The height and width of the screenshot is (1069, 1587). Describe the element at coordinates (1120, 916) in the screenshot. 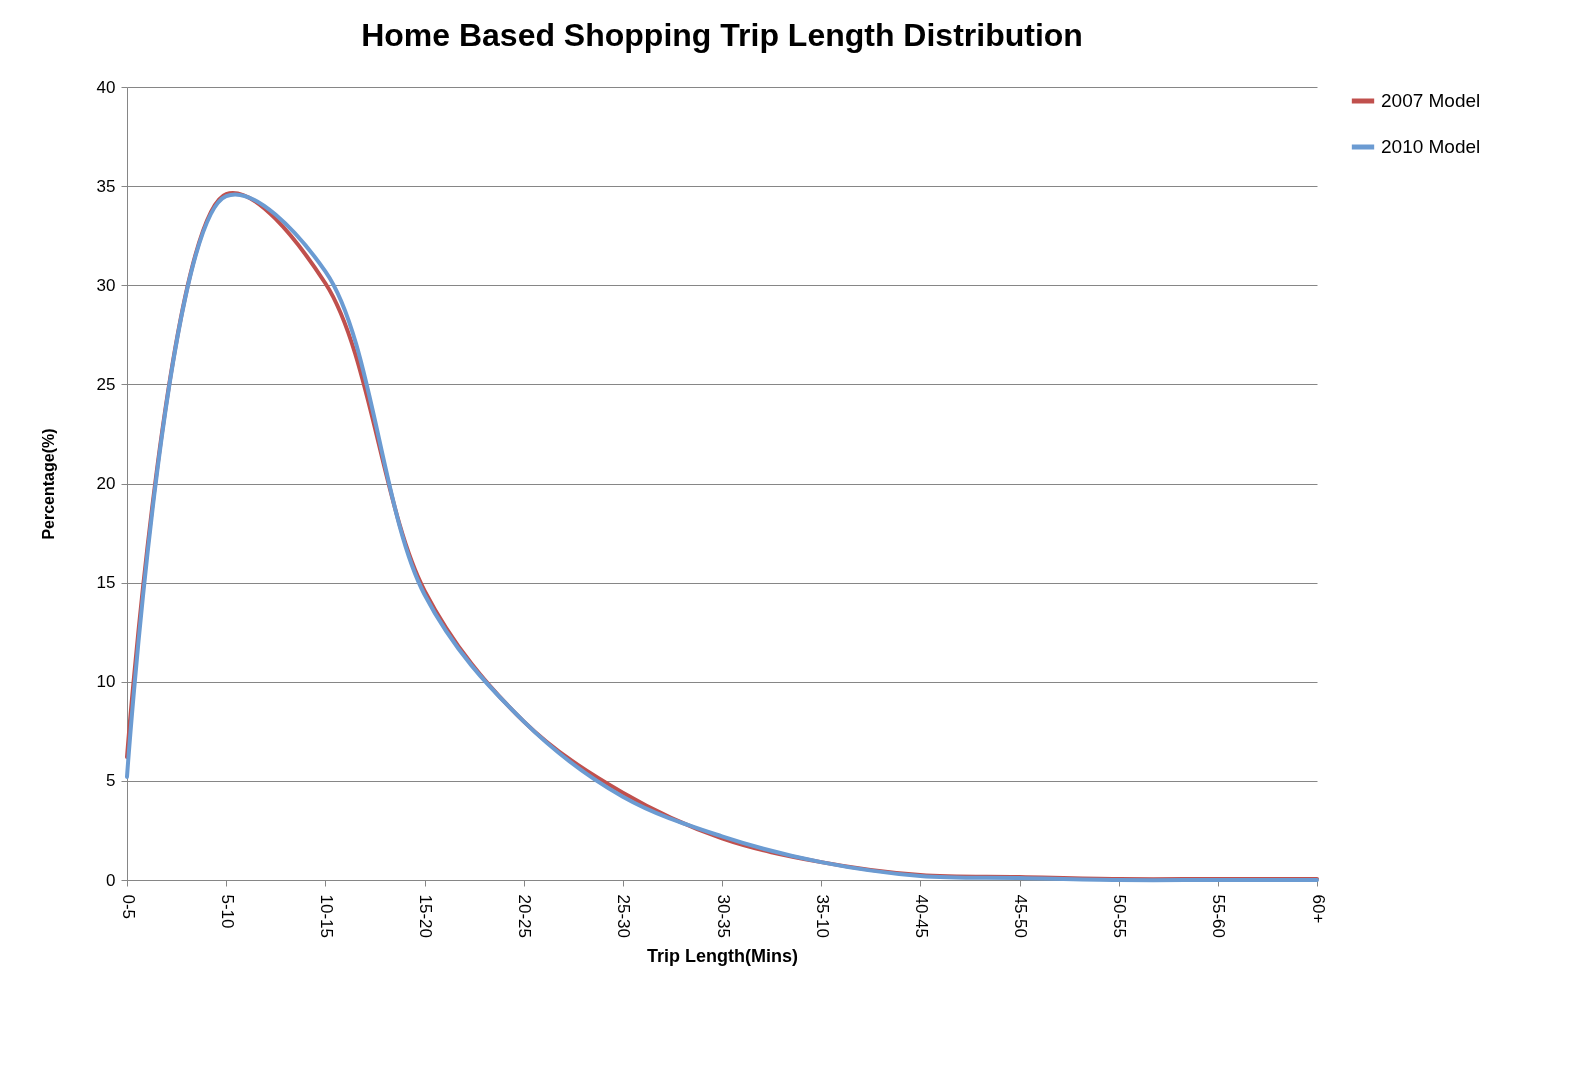

I see `x-tick-label: 50-55` at that location.